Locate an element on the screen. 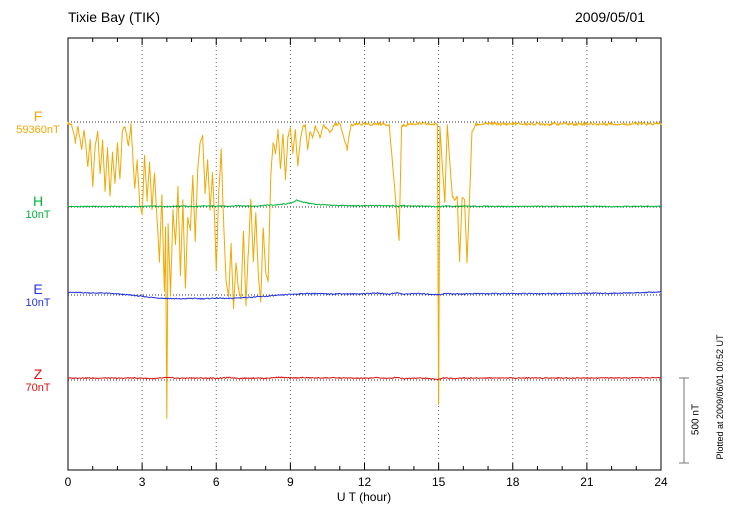 Image resolution: width=730 pixels, height=520 pixels. scale-bar-label: 500 nT is located at coordinates (696, 419).